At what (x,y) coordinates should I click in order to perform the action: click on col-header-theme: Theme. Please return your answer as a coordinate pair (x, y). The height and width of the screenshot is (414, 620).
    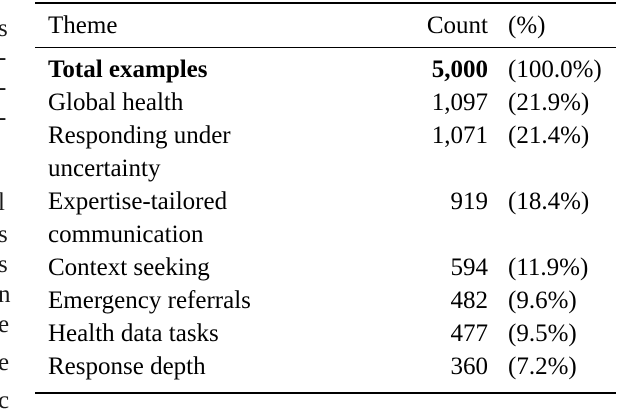
    Looking at the image, I should click on (83, 25).